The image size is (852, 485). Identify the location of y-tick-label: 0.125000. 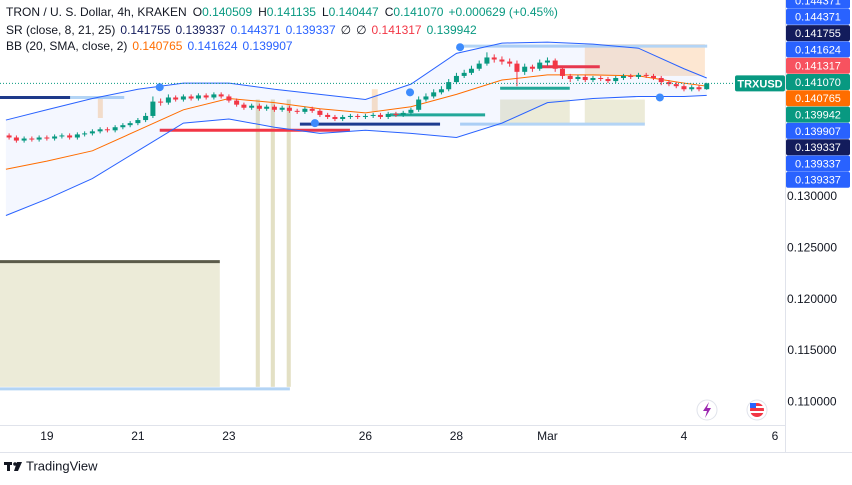
(812, 247).